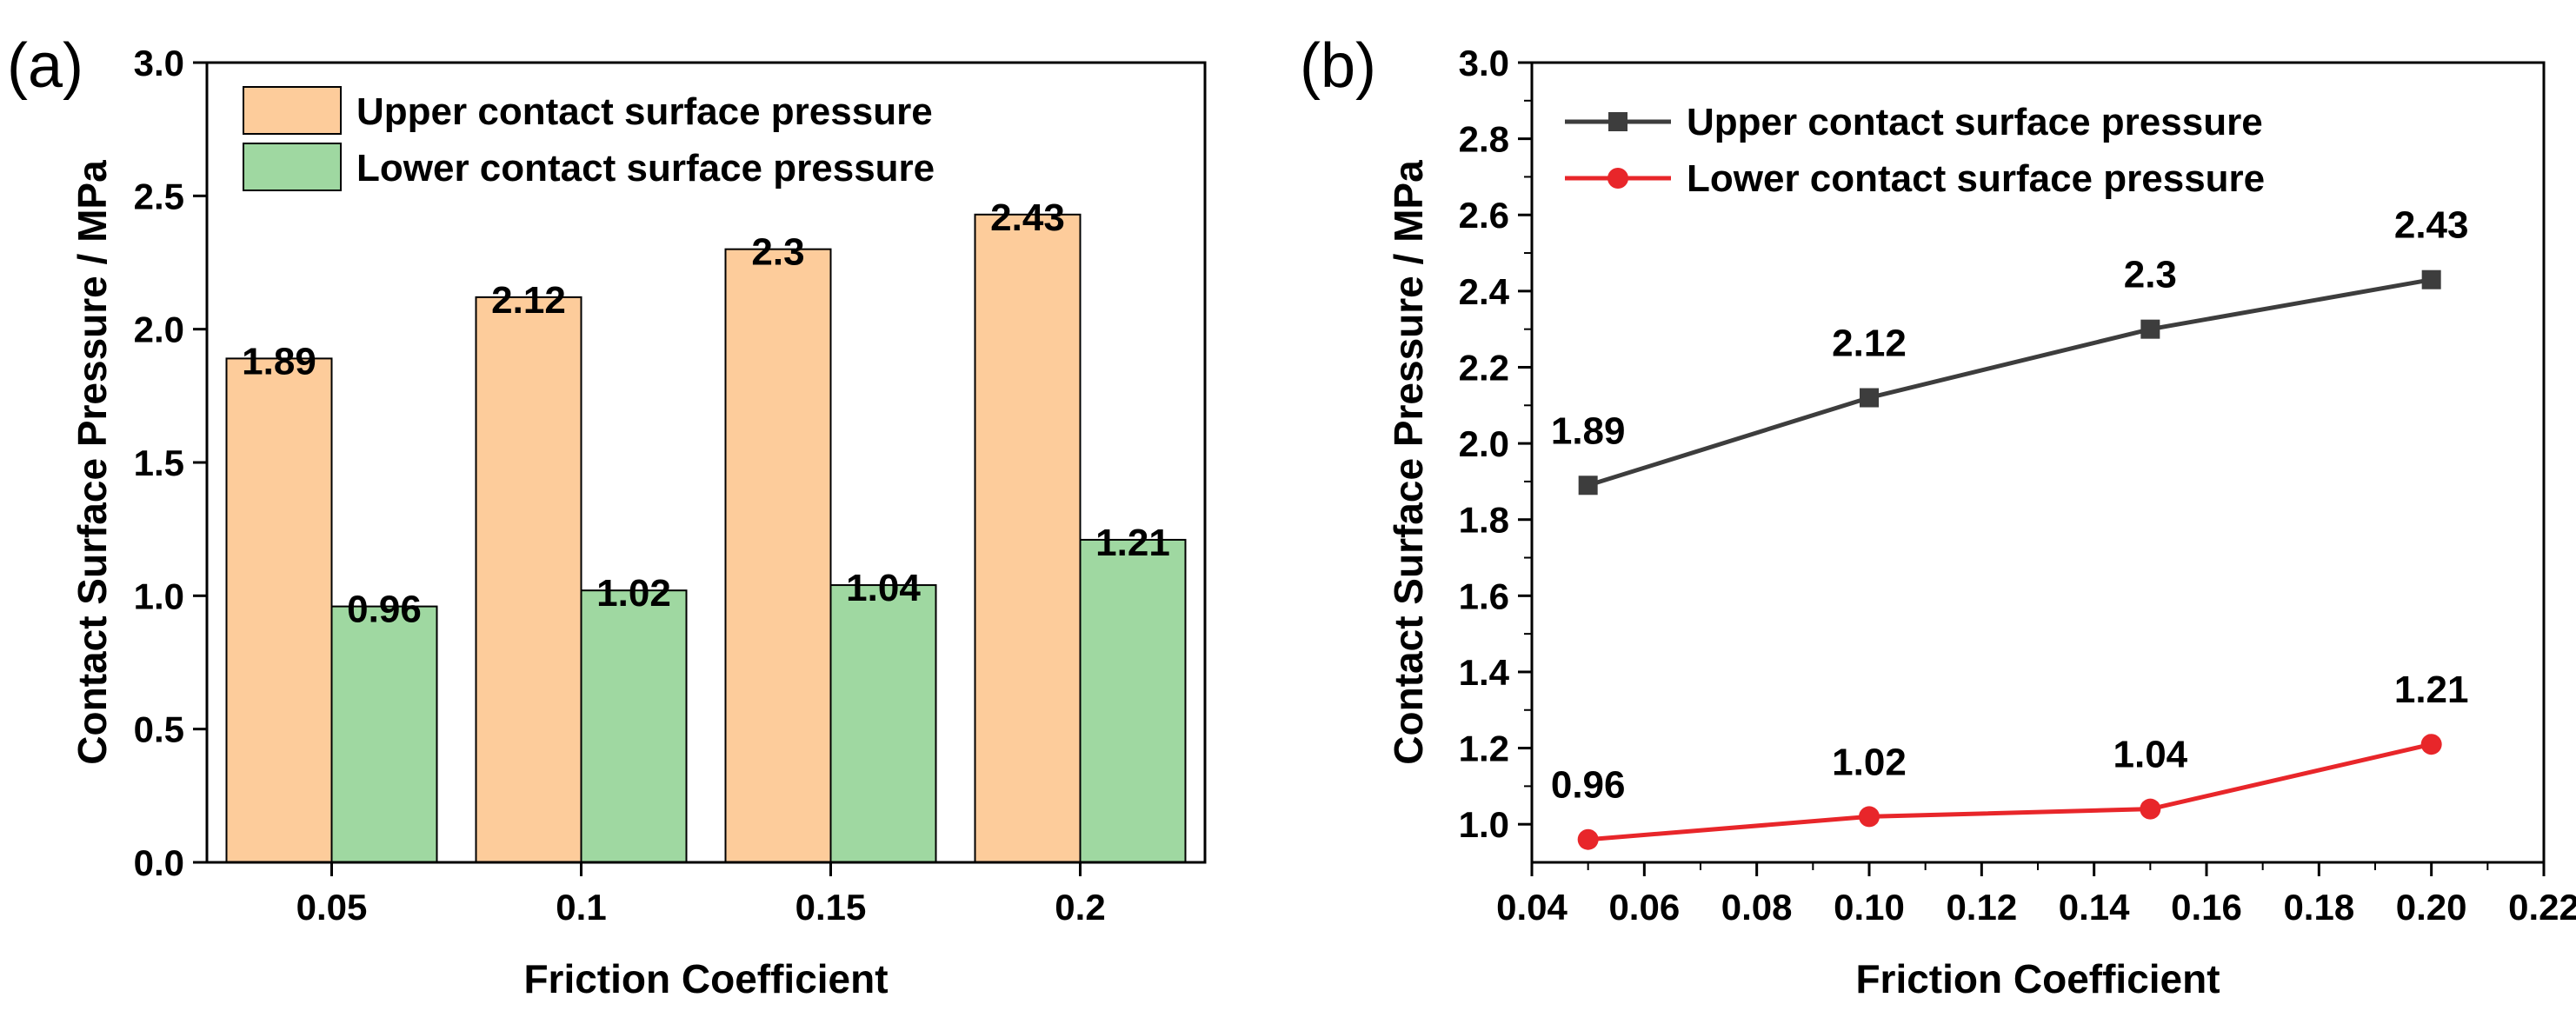  What do you see at coordinates (1532, 907) in the screenshot?
I see `panel-b-x-tick-label-0: 0.04` at bounding box center [1532, 907].